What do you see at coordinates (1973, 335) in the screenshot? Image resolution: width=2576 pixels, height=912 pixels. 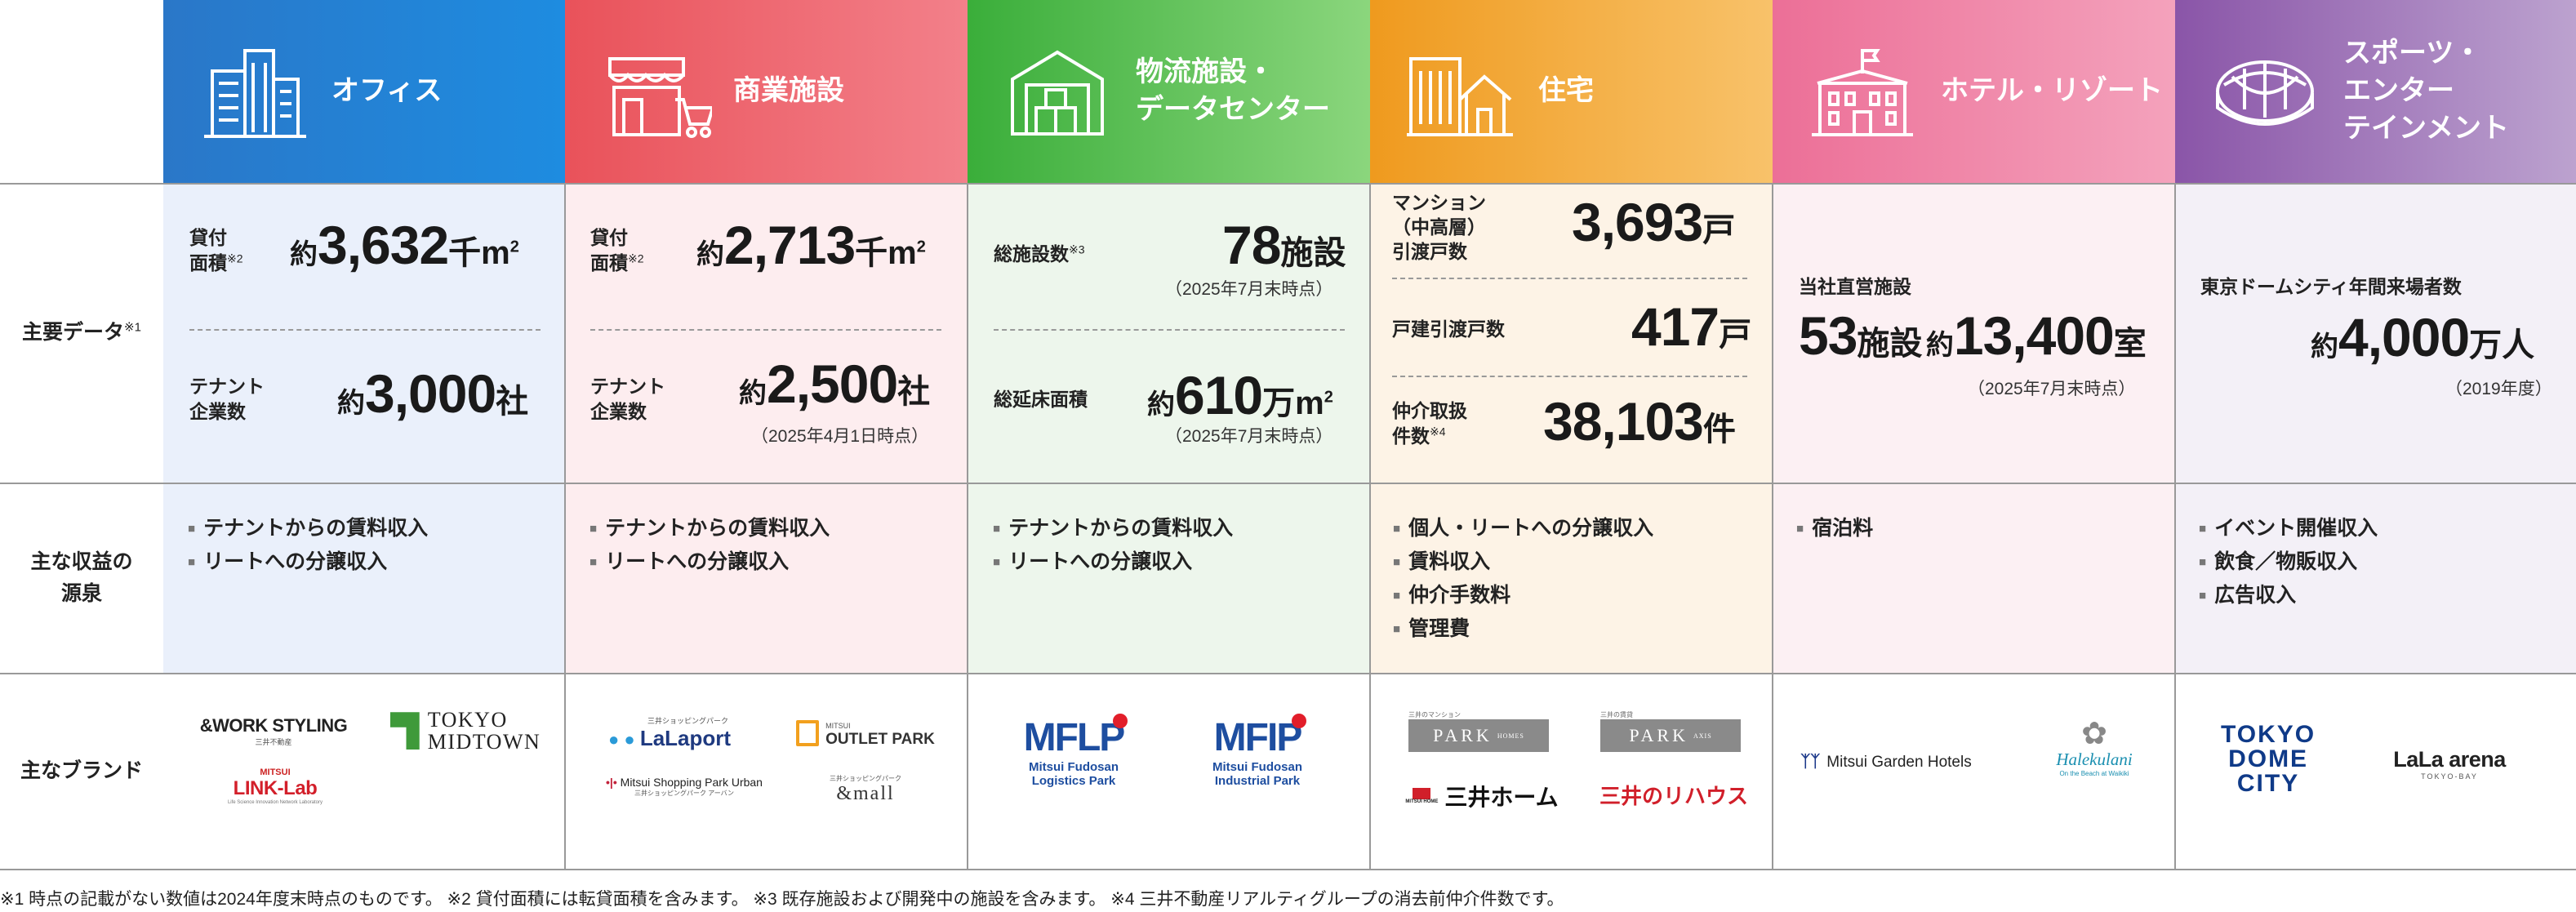 I see `hotel-value: 53施設 約13,400室` at bounding box center [1973, 335].